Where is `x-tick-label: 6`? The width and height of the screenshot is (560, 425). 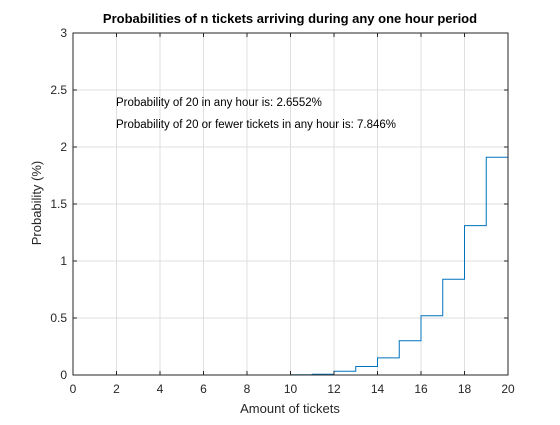 x-tick-label: 6 is located at coordinates (203, 389).